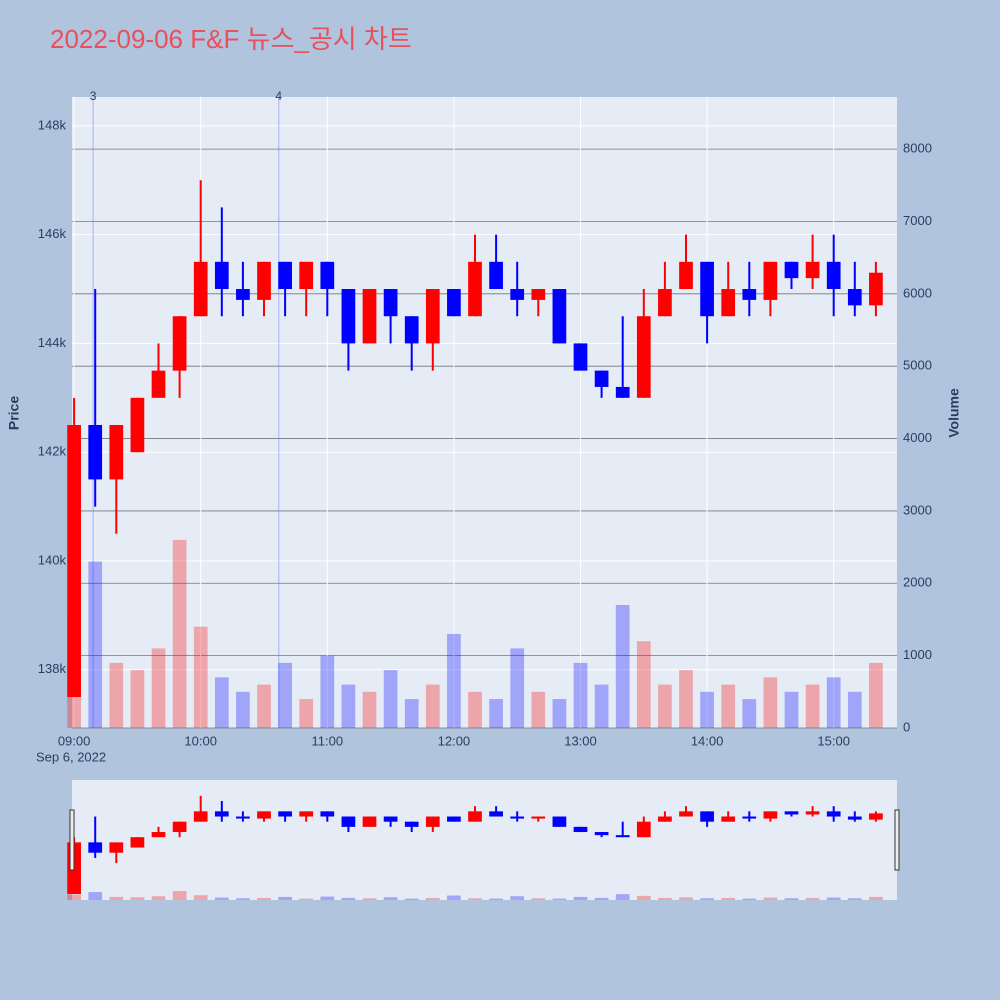 The image size is (1000, 1000). Describe the element at coordinates (71, 756) in the screenshot. I see `x-date-label: Sep 6, 2022` at that location.